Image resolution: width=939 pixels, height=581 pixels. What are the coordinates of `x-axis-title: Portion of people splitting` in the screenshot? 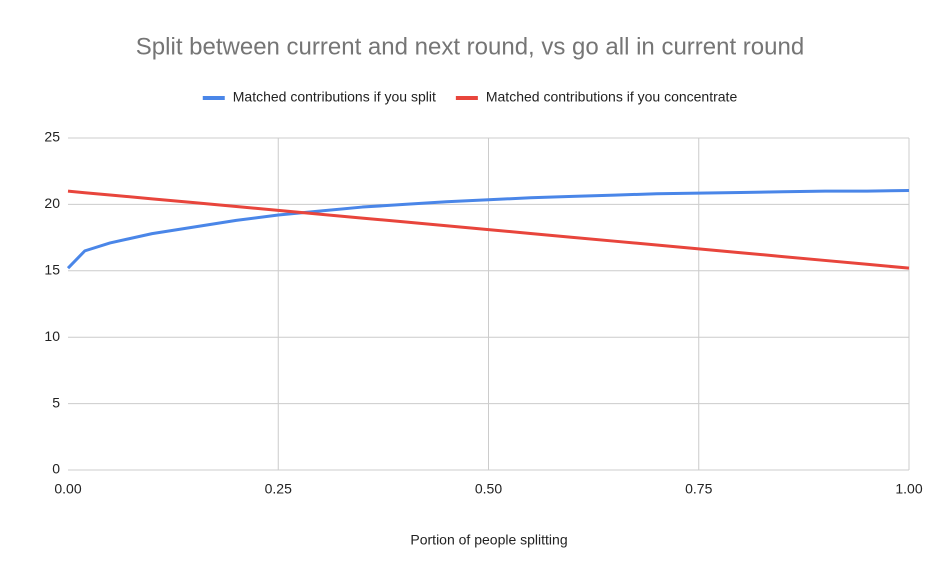 It's located at (488, 540).